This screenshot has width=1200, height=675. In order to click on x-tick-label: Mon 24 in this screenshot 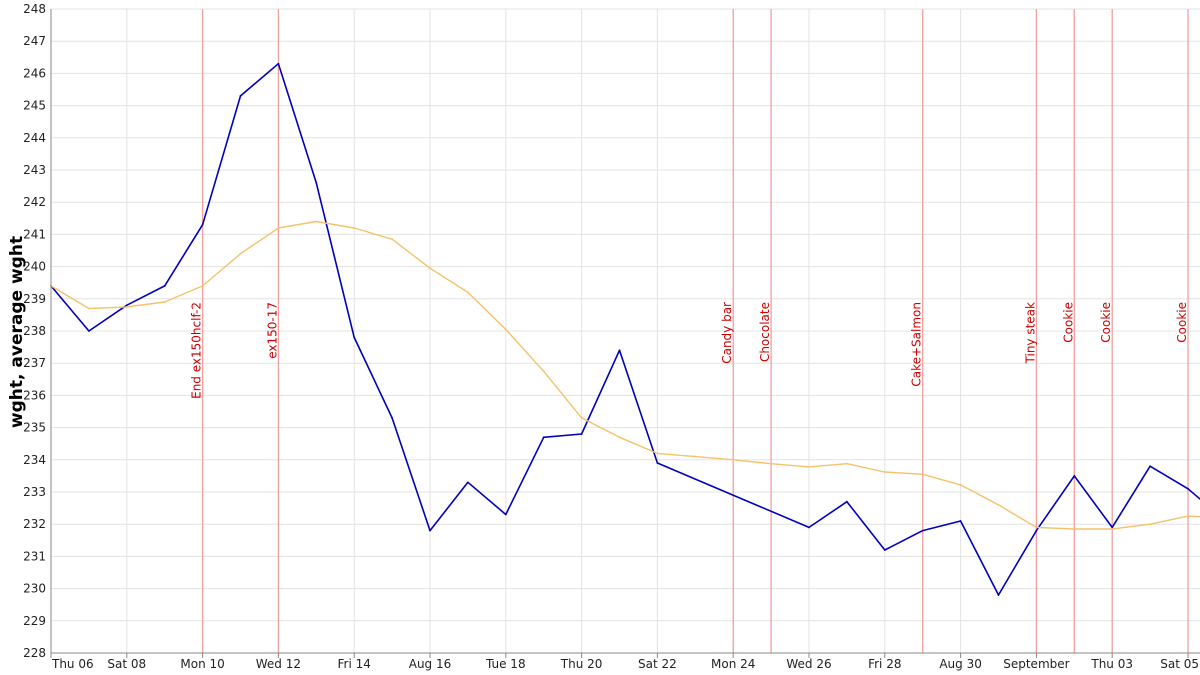, I will do `click(733, 664)`.